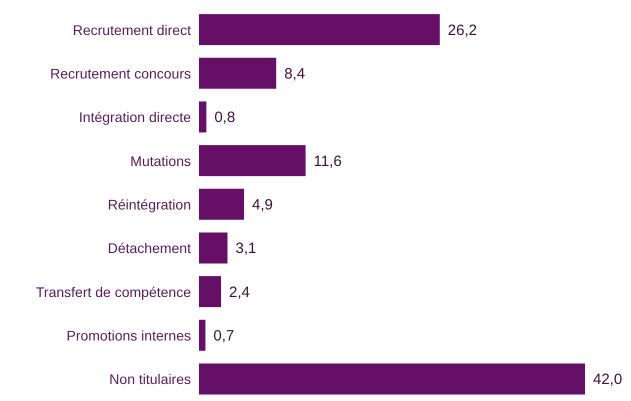 Image resolution: width=631 pixels, height=401 pixels. Describe the element at coordinates (135, 117) in the screenshot. I see `y-tick-label: Intégration directe` at that location.